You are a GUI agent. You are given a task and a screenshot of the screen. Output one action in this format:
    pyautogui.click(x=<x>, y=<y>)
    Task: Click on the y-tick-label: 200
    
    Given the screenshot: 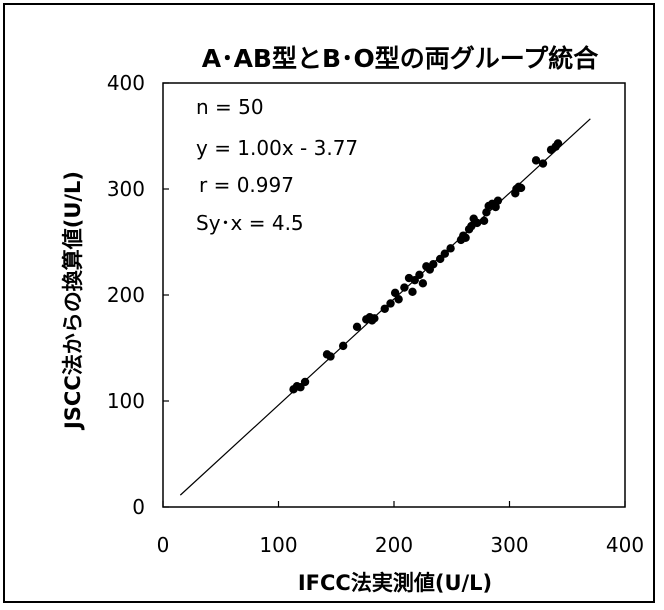 What is the action you would take?
    pyautogui.click(x=126, y=295)
    